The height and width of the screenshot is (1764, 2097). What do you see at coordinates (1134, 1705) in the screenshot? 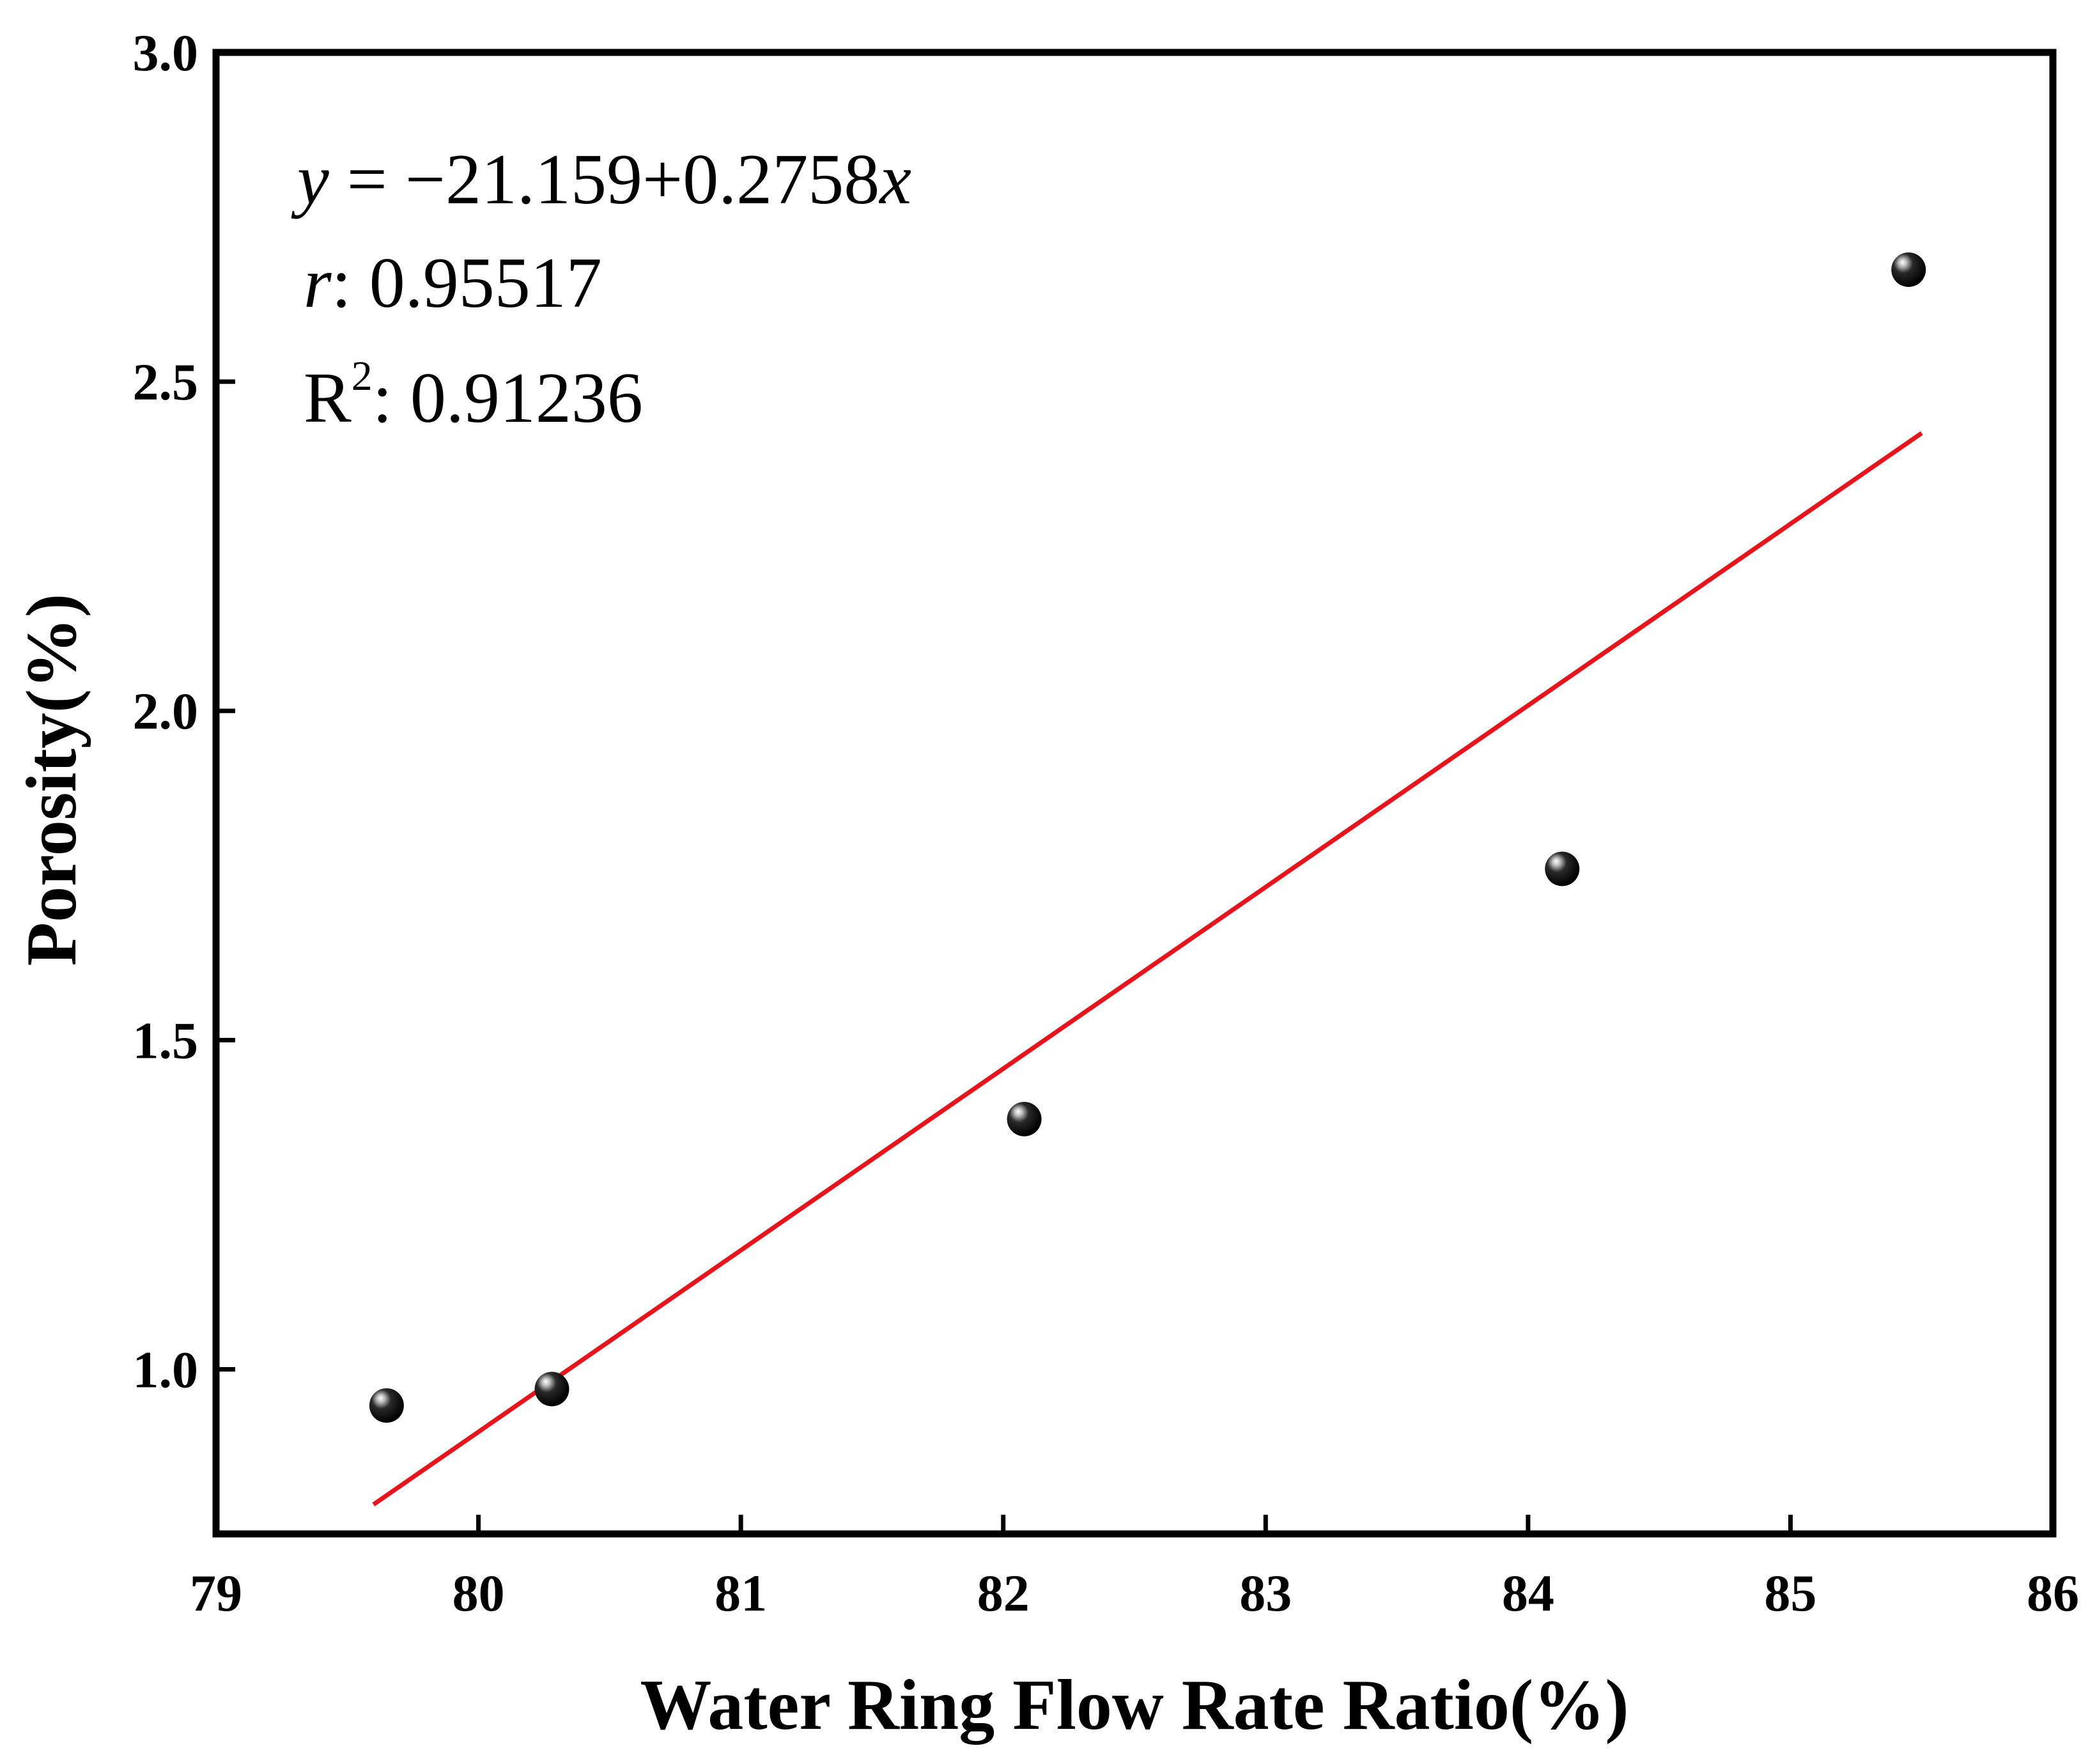
I see `x-axis-title: Water Ring Flow Rate Ratio(%)` at bounding box center [1134, 1705].